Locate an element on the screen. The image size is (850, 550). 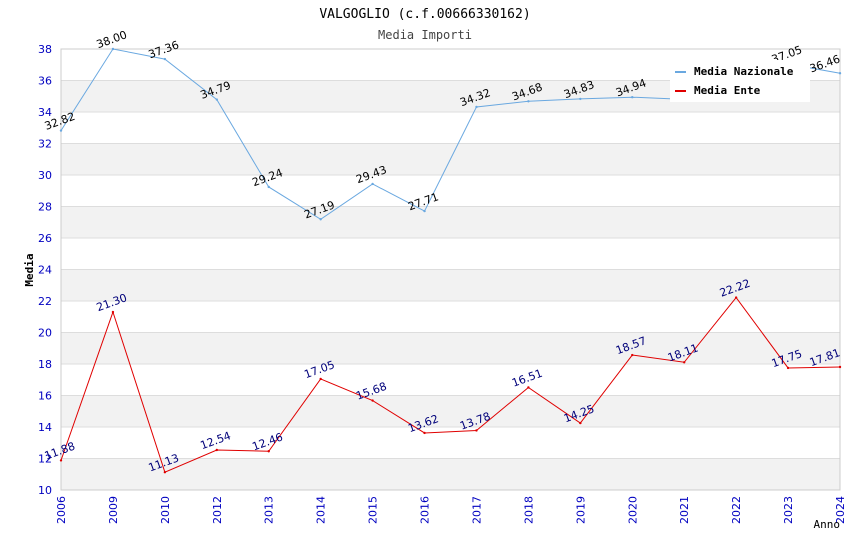
x-tick-label: 2015 is located at coordinates (373, 510).